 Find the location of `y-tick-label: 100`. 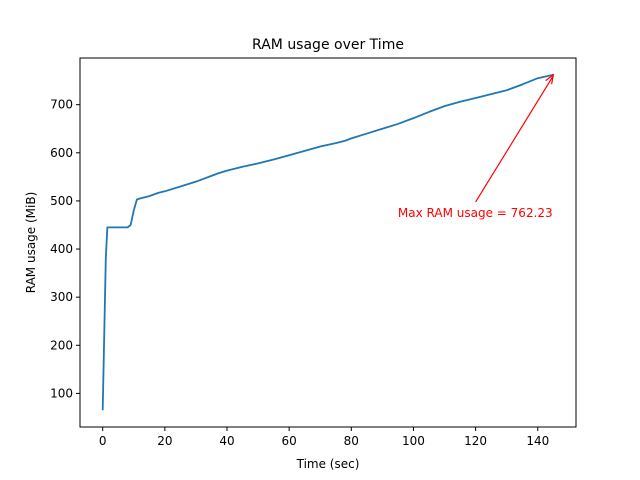

y-tick-label: 100 is located at coordinates (61, 393).